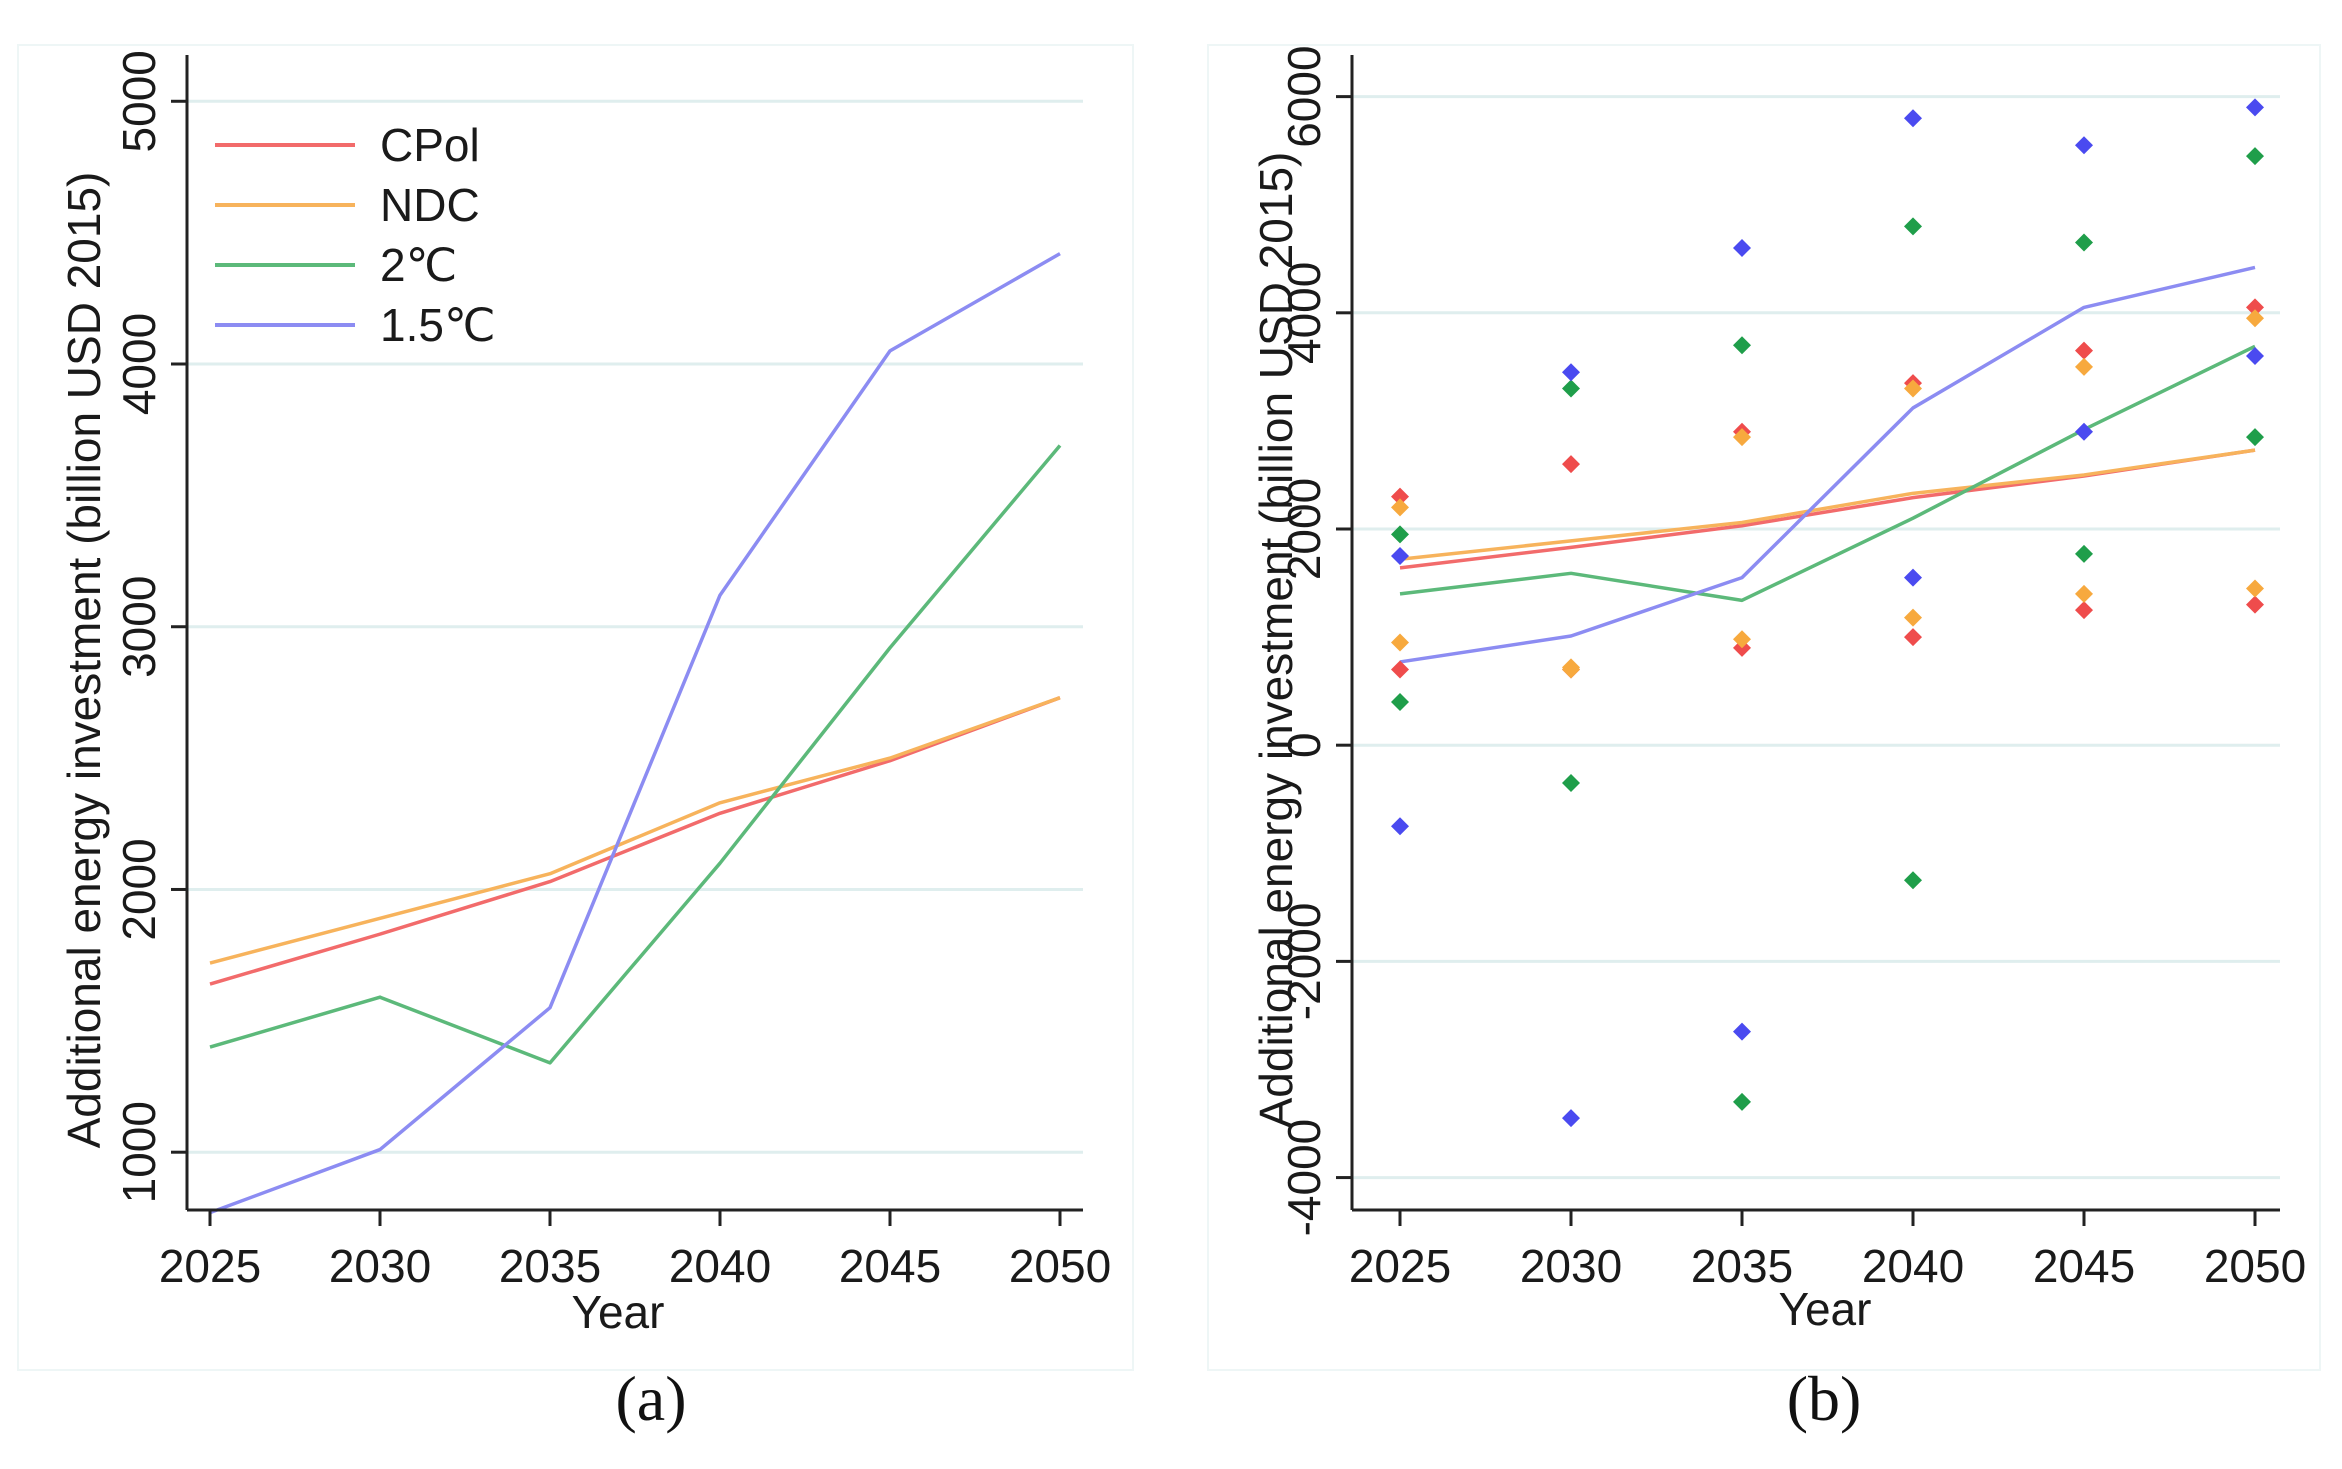 Image resolution: width=2342 pixels, height=1469 pixels. Describe the element at coordinates (2084, 242) in the screenshot. I see `point-2c-high-2045` at that location.